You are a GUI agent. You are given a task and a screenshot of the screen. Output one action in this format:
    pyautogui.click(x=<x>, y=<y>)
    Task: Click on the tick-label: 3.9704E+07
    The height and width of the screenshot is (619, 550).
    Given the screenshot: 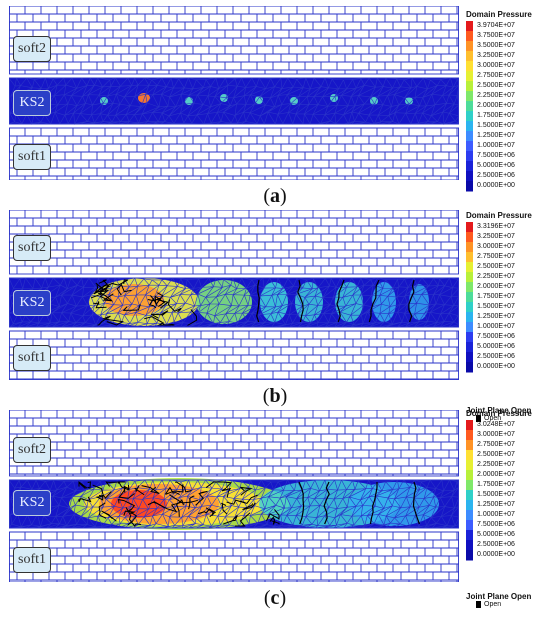 What is the action you would take?
    pyautogui.click(x=496, y=25)
    